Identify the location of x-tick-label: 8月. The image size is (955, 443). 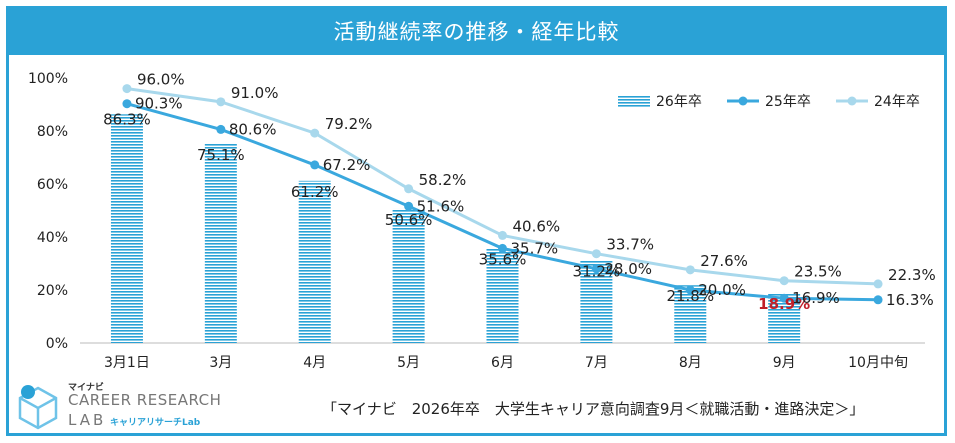
(690, 363).